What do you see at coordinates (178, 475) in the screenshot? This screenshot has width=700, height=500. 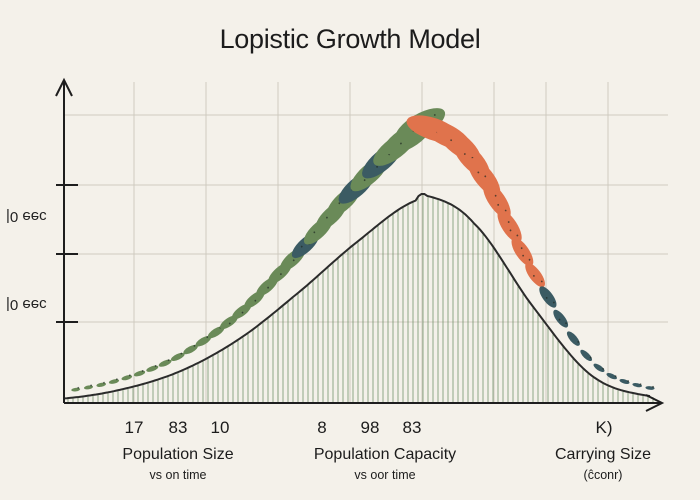 I see `x-group-sublabel: vs on time` at bounding box center [178, 475].